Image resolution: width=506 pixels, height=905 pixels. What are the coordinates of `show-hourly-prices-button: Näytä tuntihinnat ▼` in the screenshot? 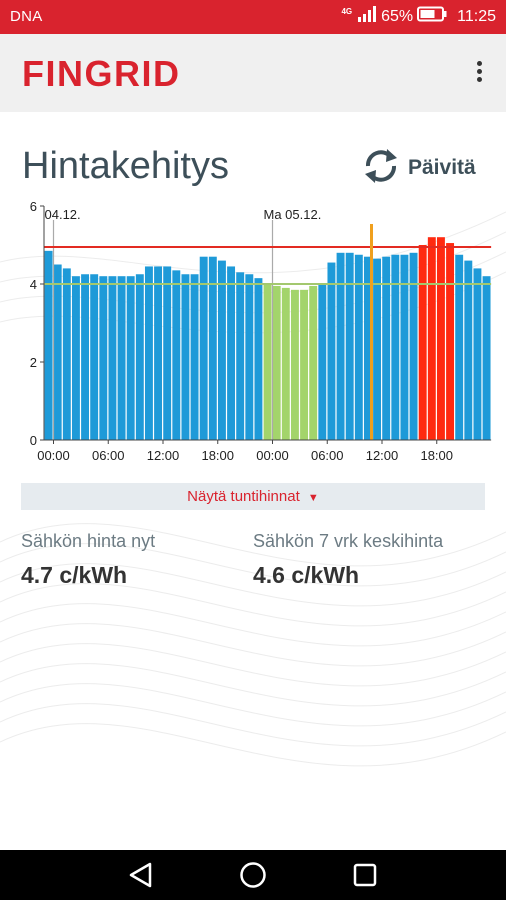 It's located at (253, 496).